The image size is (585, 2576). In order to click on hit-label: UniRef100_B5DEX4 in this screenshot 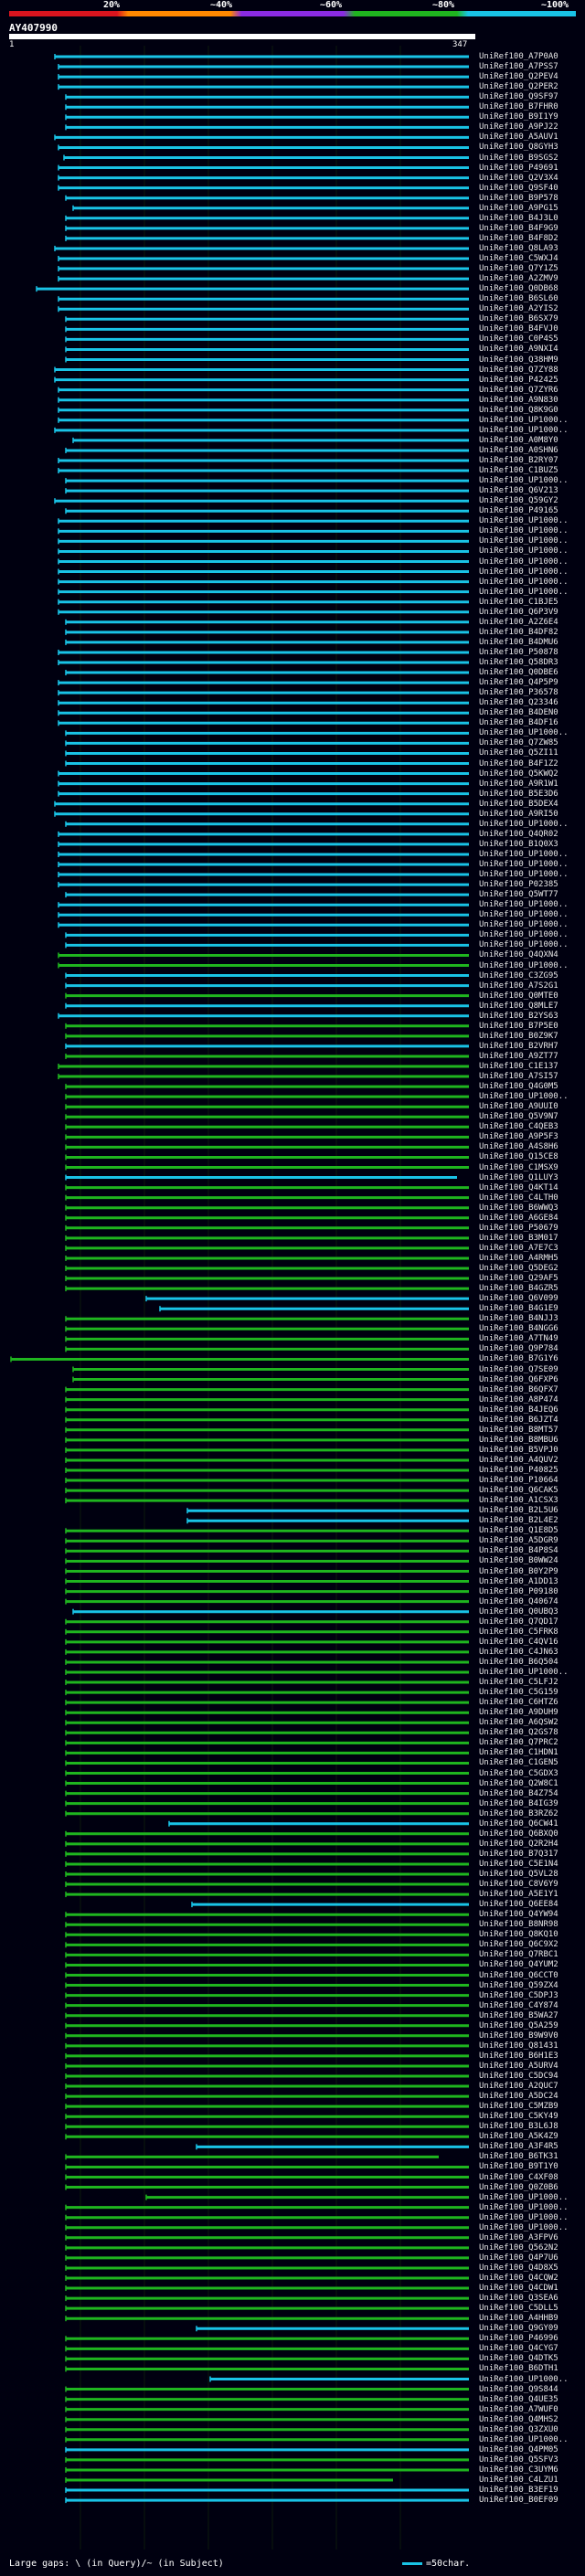, I will do `click(518, 804)`.